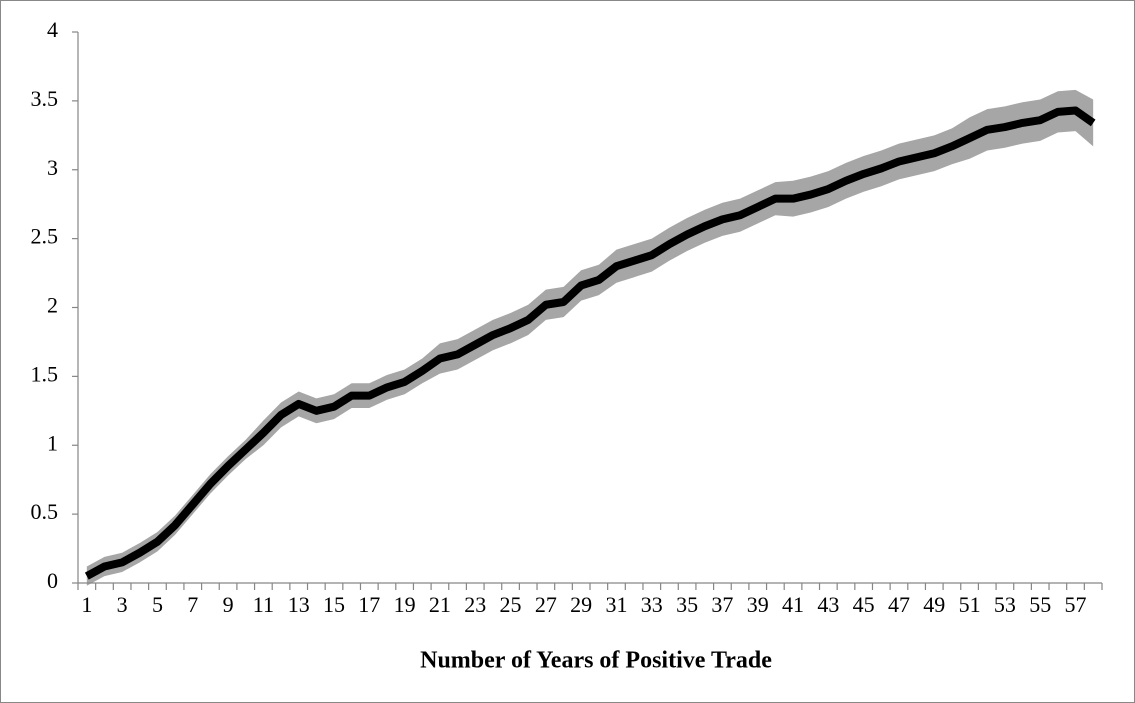 This screenshot has width=1135, height=703. I want to click on x-tick-label: 43, so click(828, 604).